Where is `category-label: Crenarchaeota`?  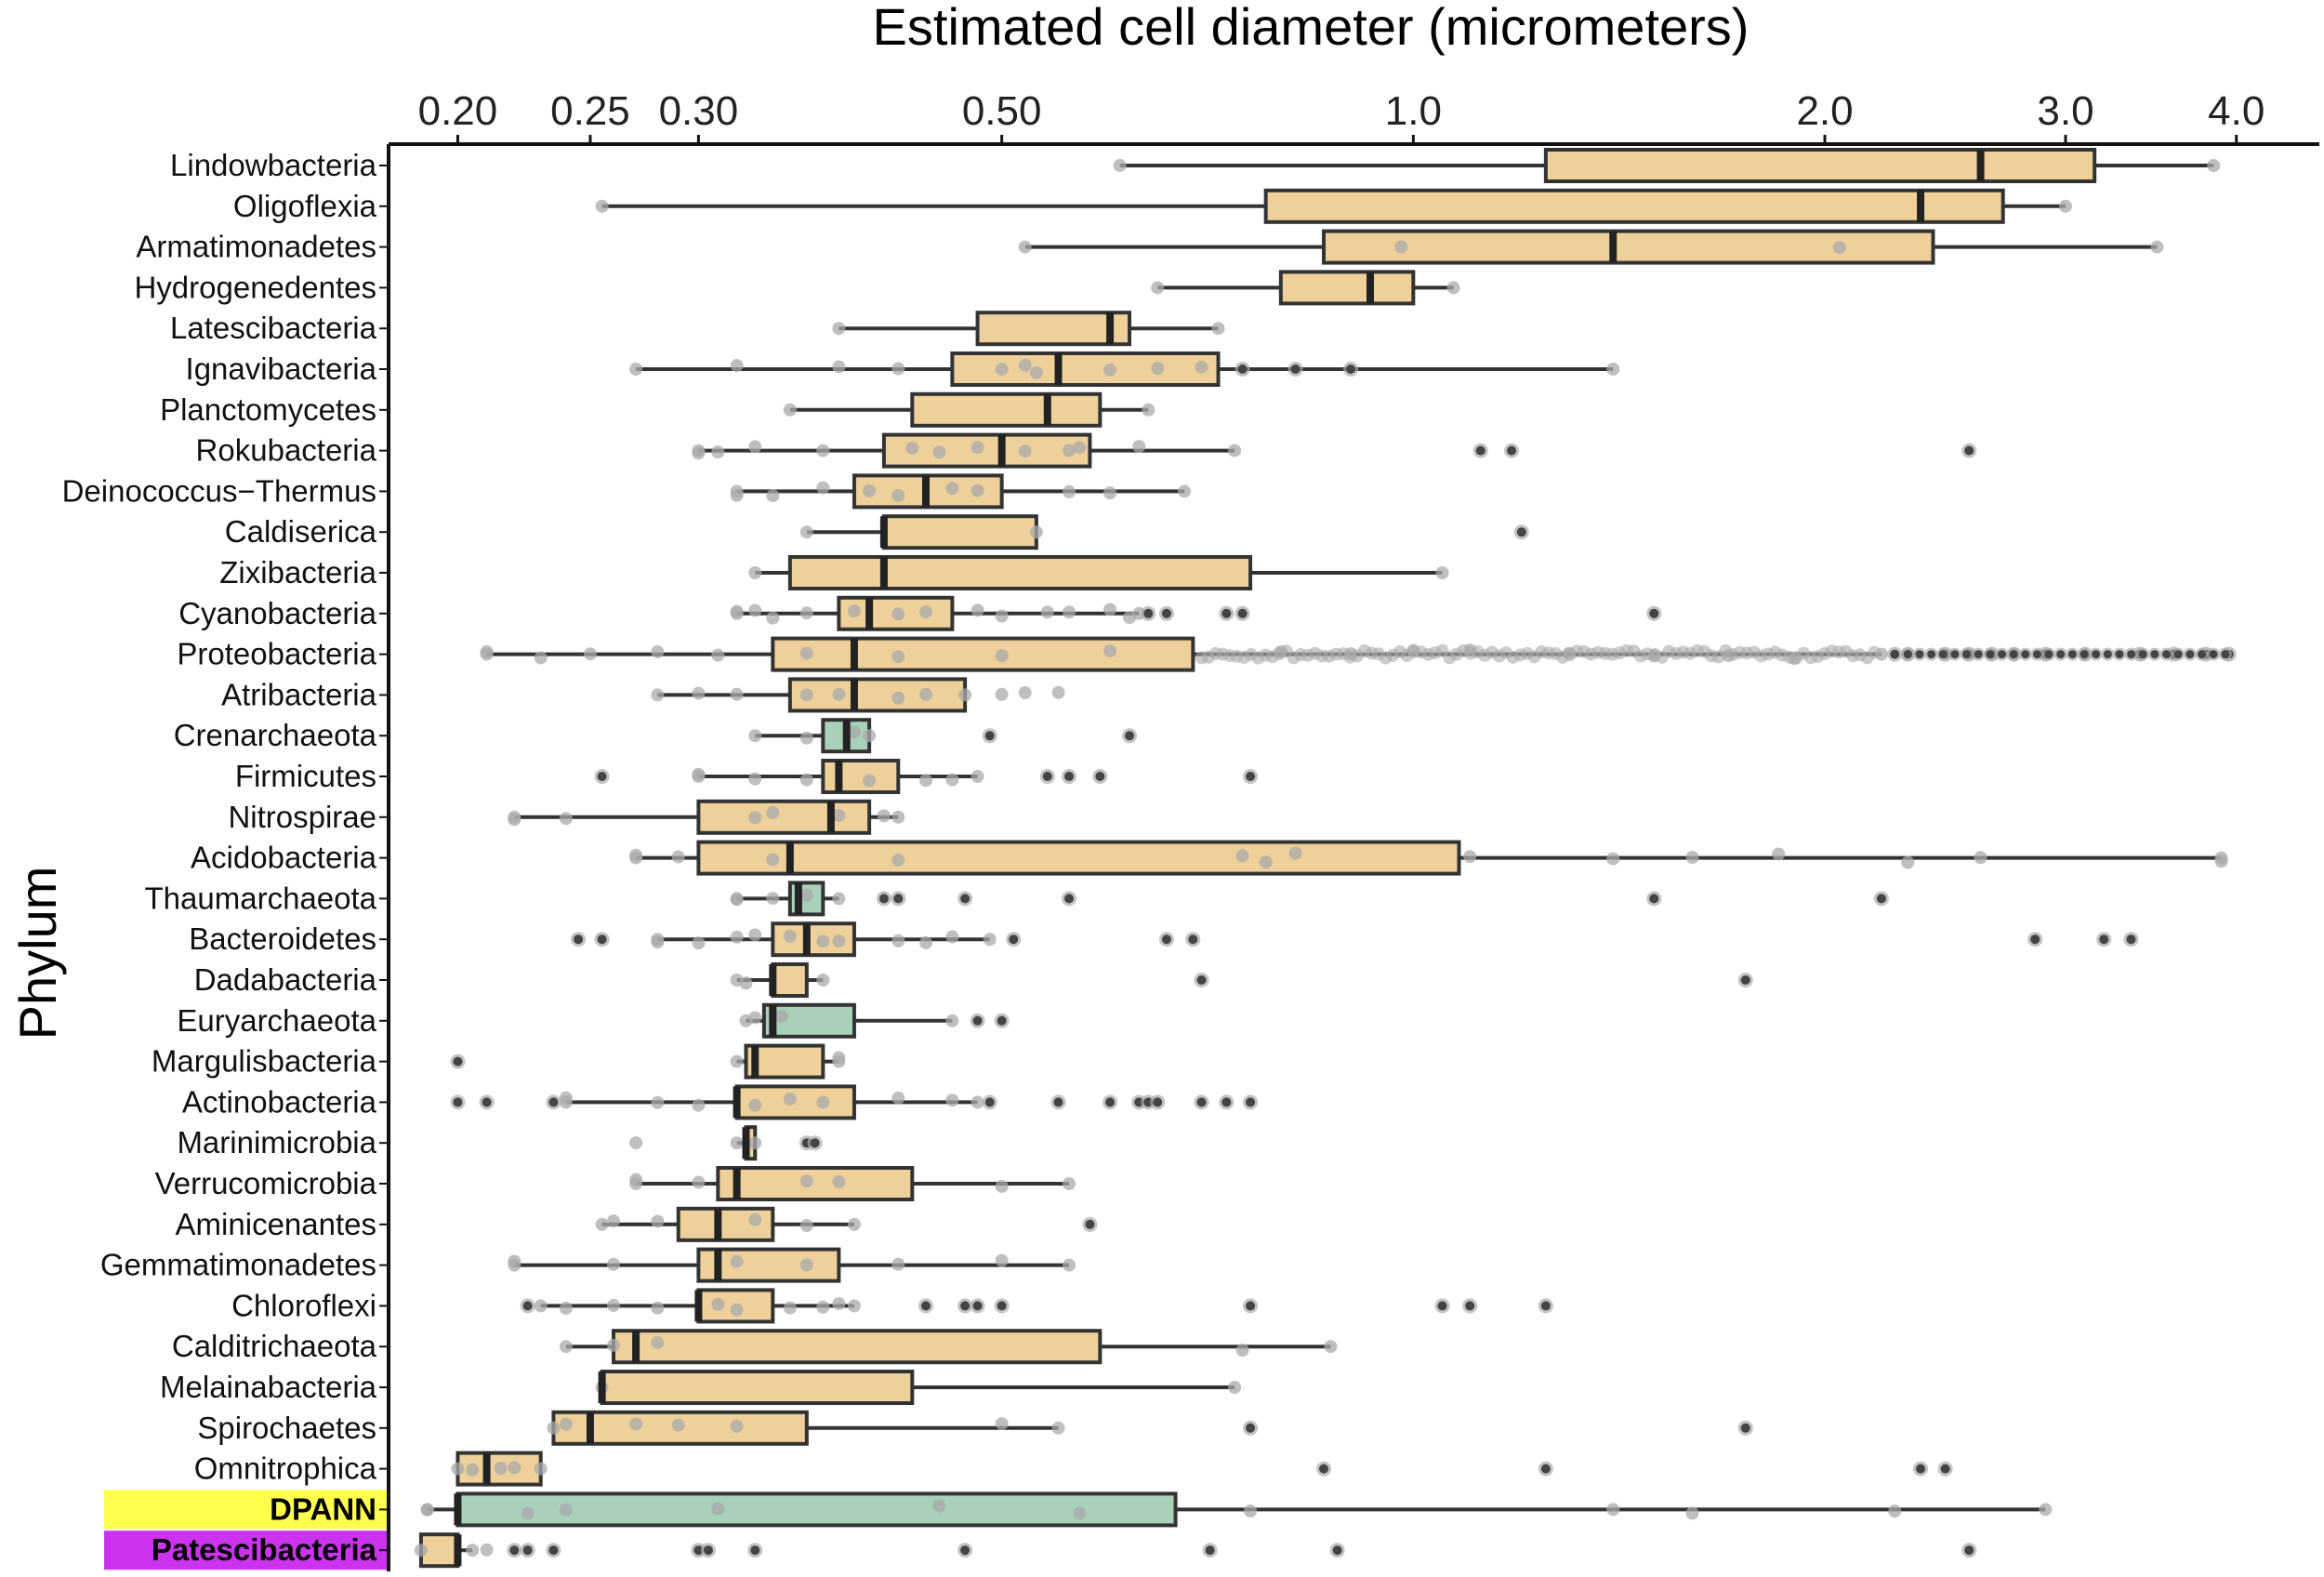 category-label: Crenarchaeota is located at coordinates (275, 735).